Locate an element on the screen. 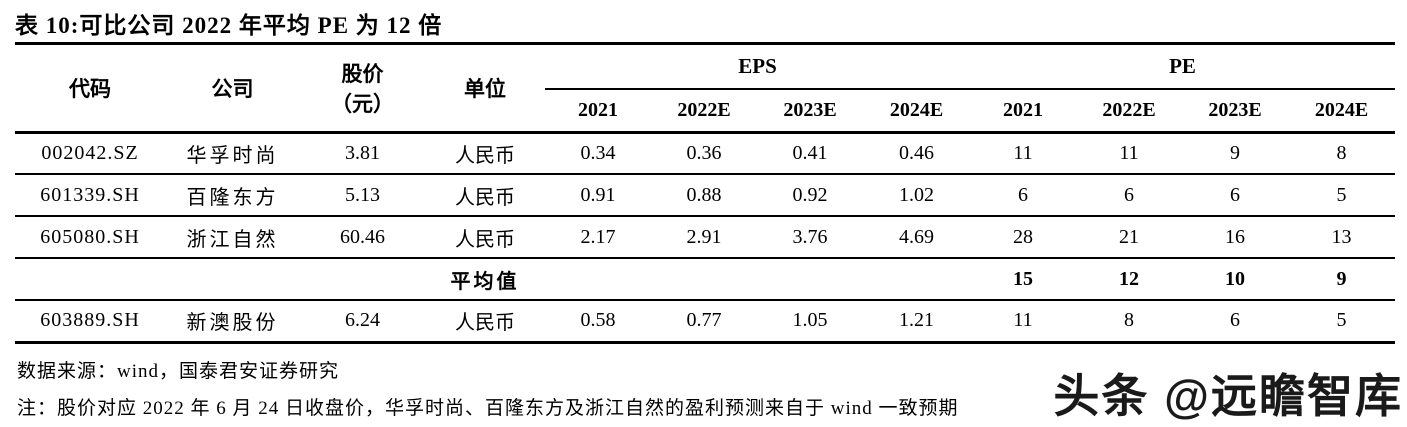  data-source-line: 数据来源：wind，国泰君安证券研究 is located at coordinates (178, 371).